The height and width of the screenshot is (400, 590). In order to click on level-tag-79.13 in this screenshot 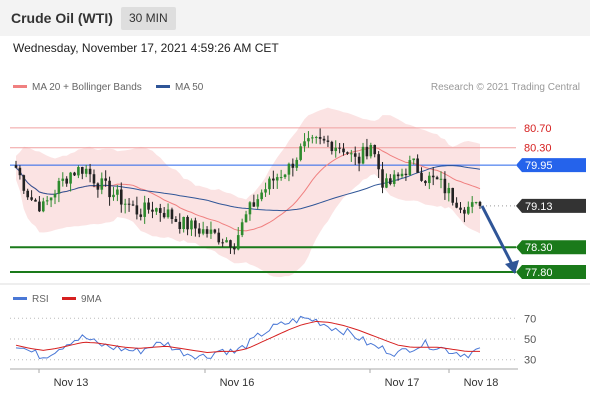, I will do `click(551, 205)`.